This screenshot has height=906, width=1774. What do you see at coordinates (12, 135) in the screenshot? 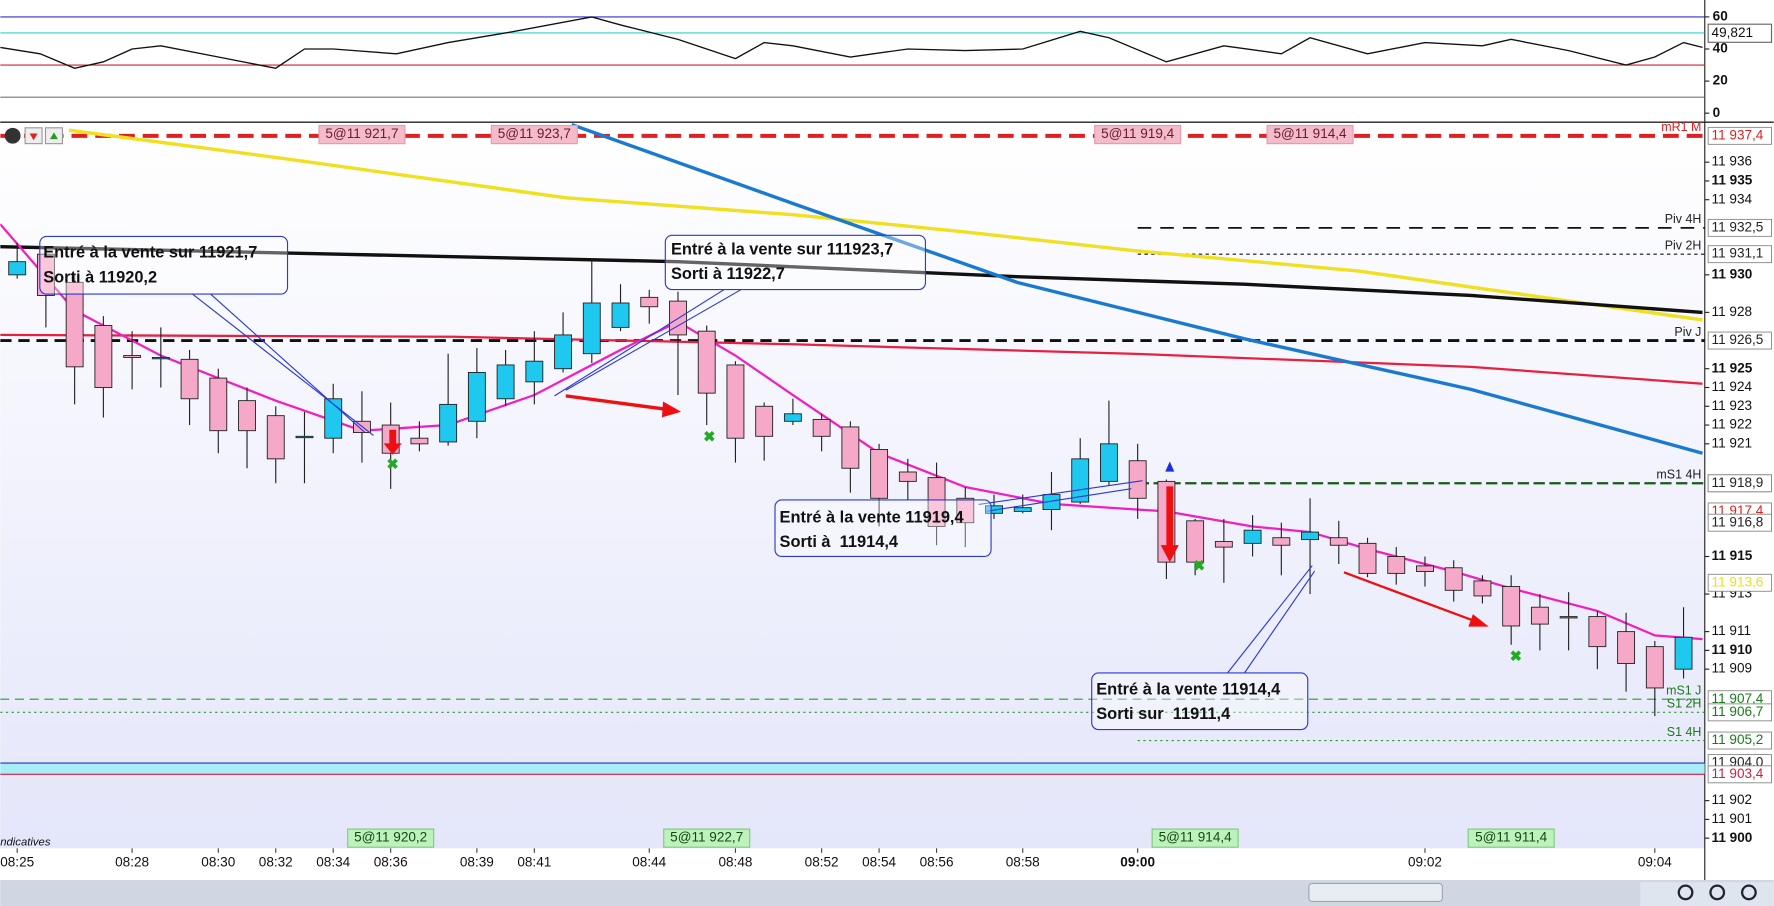
I see `close-button` at bounding box center [12, 135].